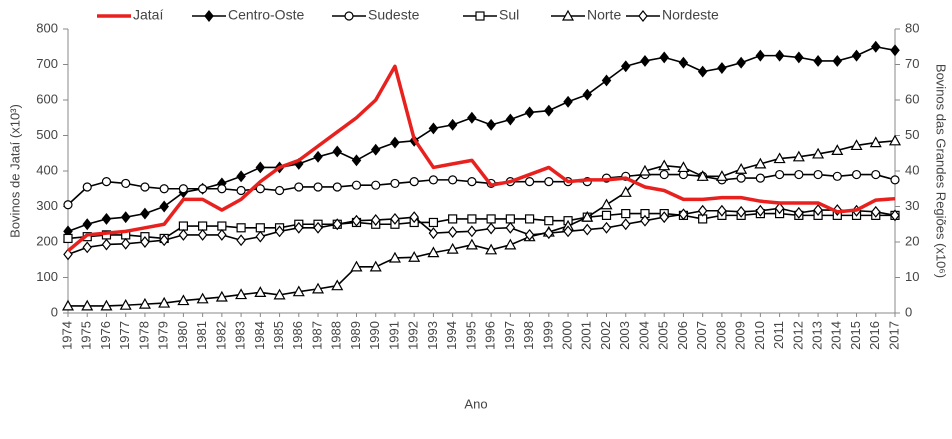 This screenshot has width=952, height=439. I want to click on x-tick-label: 1998, so click(528, 335).